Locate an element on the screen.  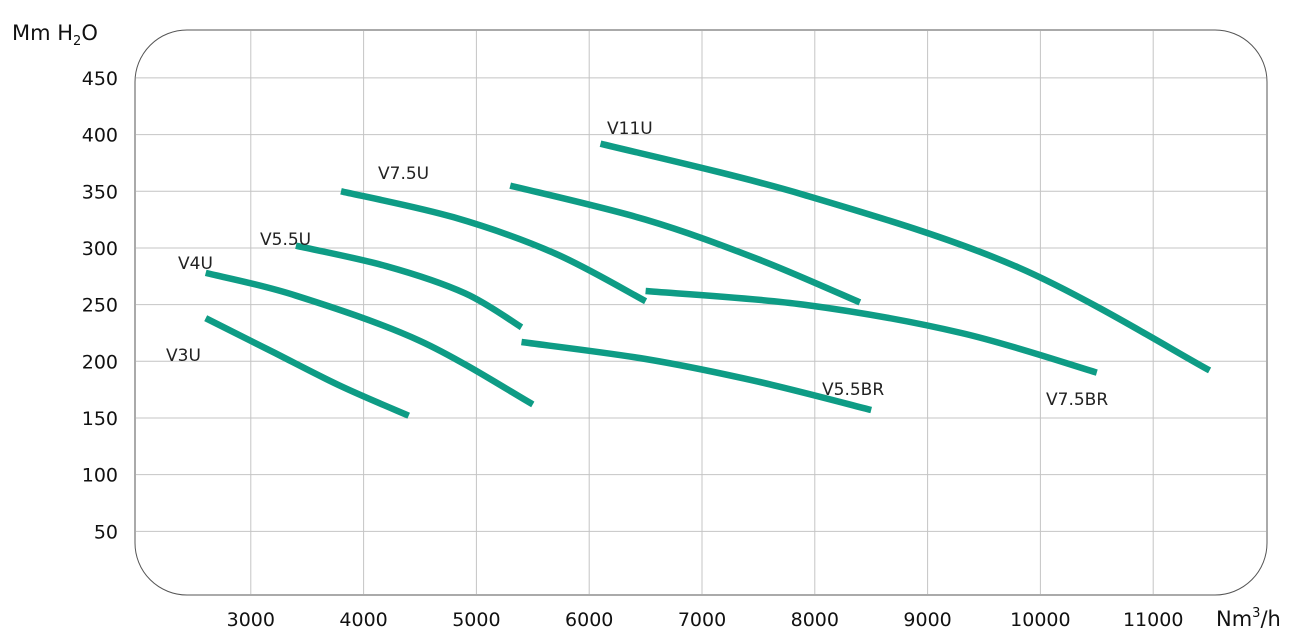
y-tick-label-8: 50 is located at coordinates (106, 532).